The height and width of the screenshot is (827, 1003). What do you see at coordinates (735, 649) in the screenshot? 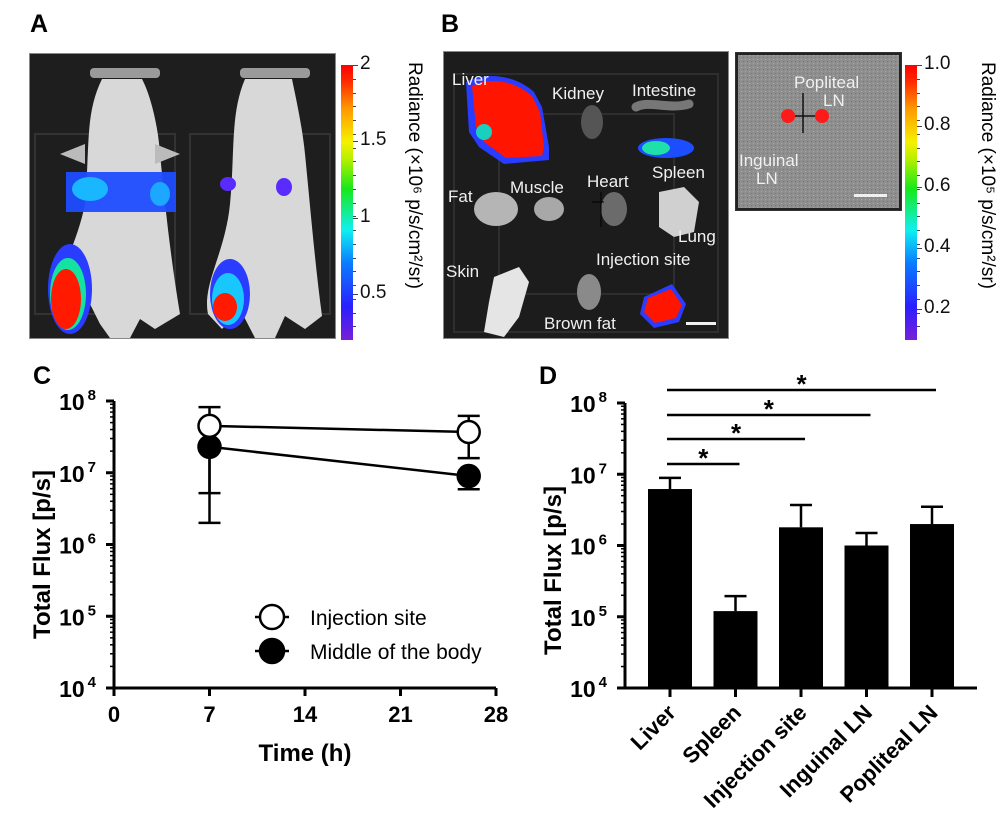
I see `d-bar-spleen` at bounding box center [735, 649].